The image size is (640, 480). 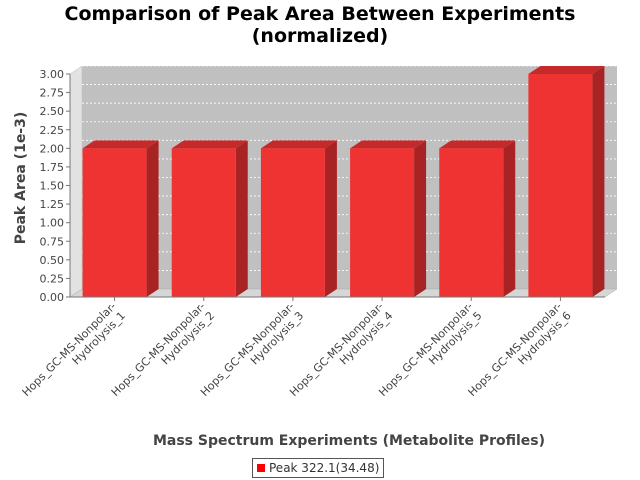 What do you see at coordinates (52, 260) in the screenshot?
I see `y-tick-label: 0.50` at bounding box center [52, 260].